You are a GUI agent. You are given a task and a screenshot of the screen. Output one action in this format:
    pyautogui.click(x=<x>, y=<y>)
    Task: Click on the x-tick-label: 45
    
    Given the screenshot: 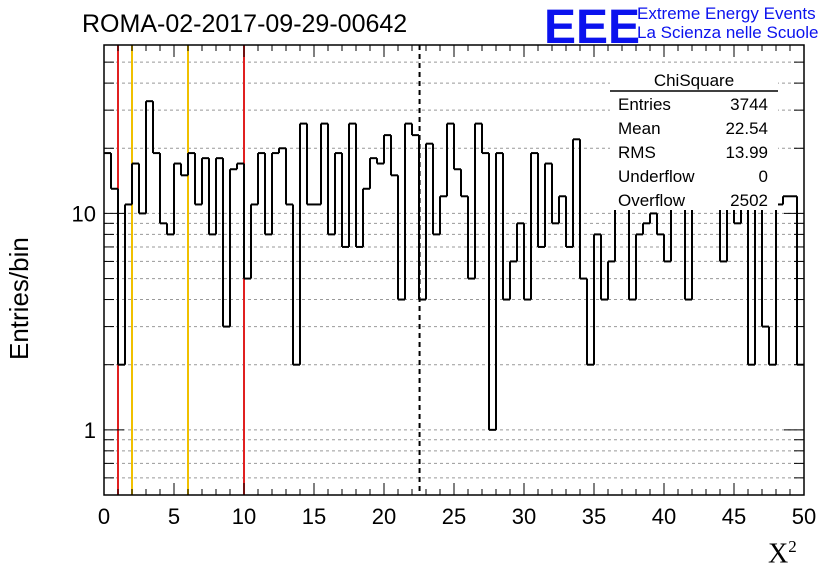 What is the action you would take?
    pyautogui.click(x=734, y=516)
    